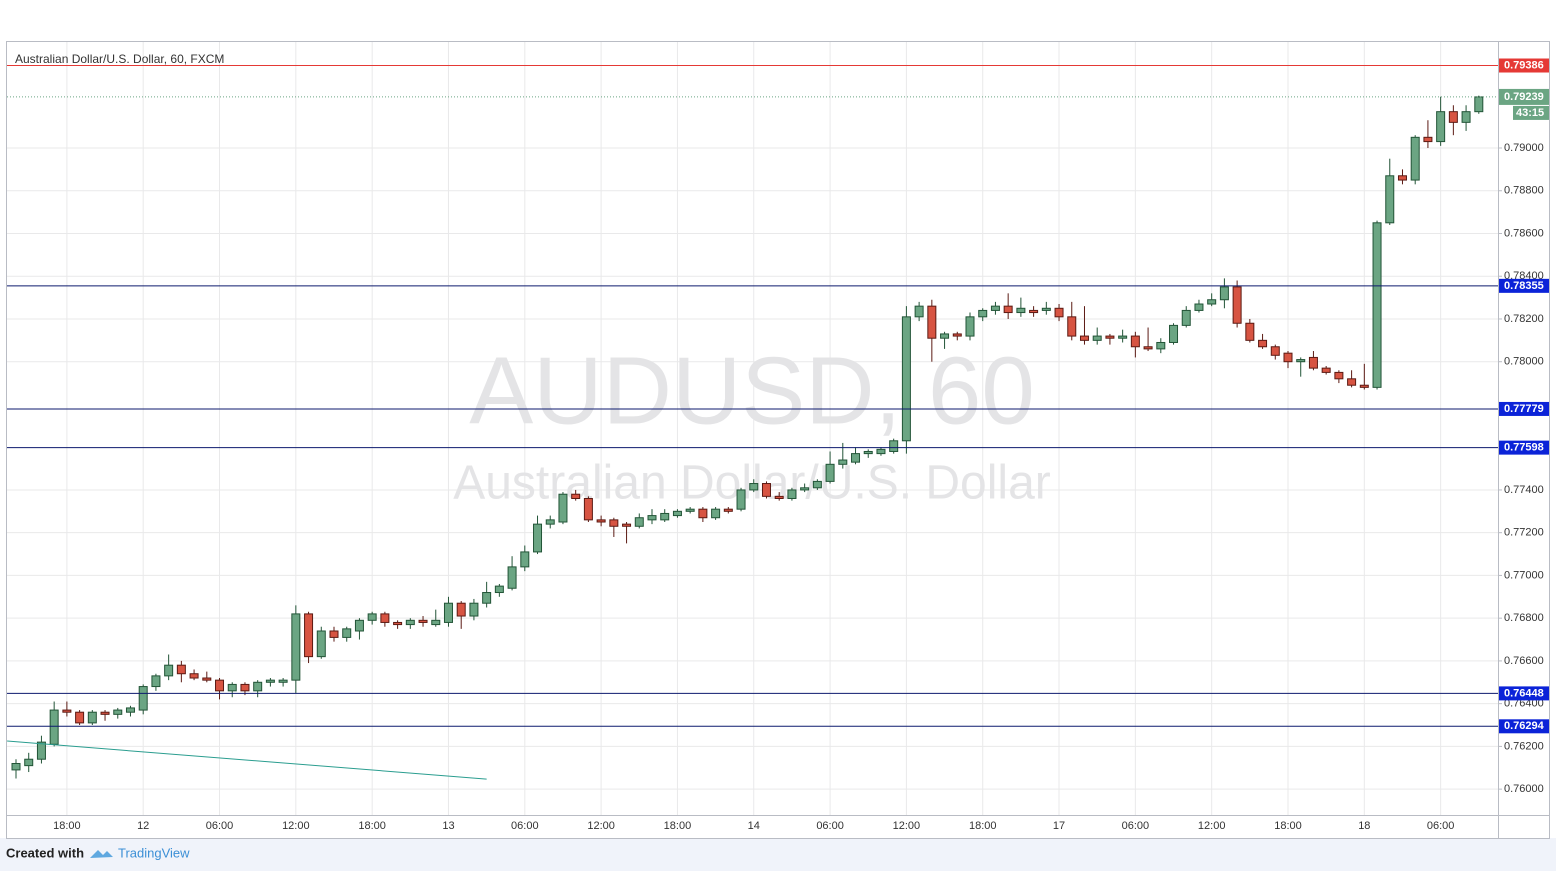 The image size is (1556, 871). What do you see at coordinates (1364, 826) in the screenshot?
I see `x-tick-label: 18` at bounding box center [1364, 826].